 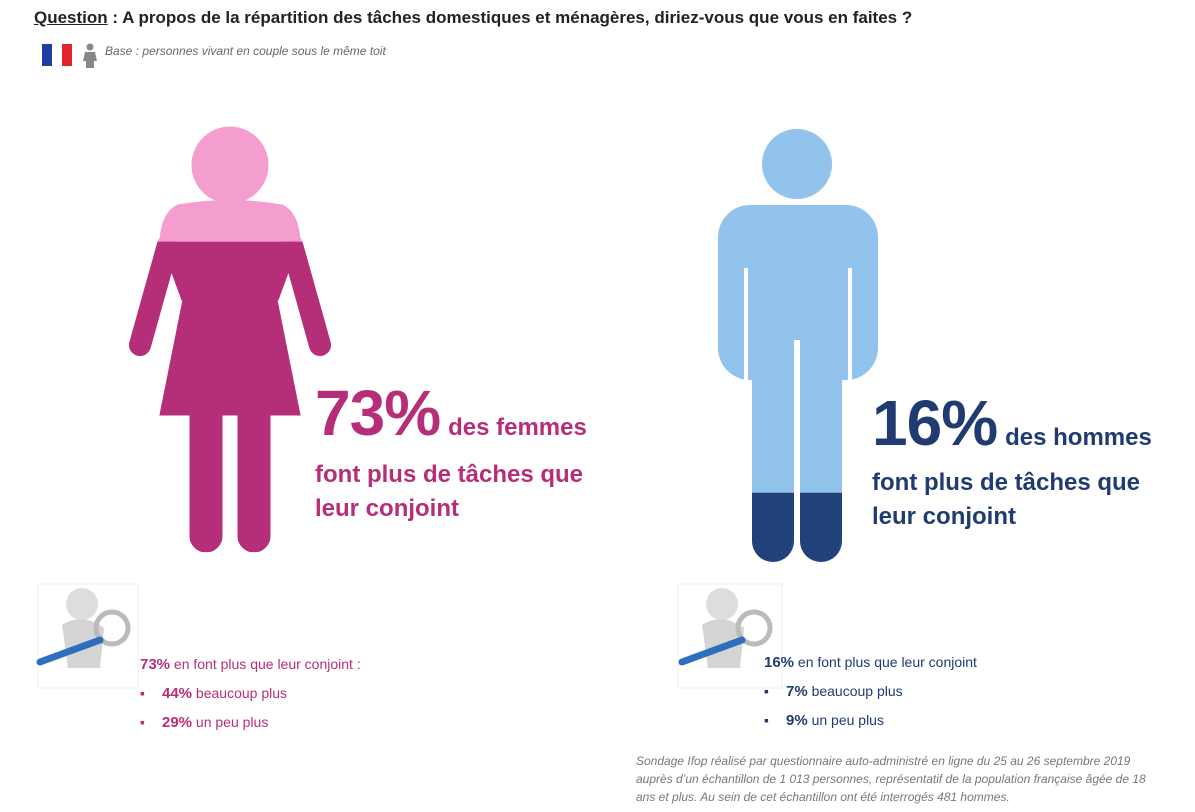 I want to click on headline: 16% des hommes, so click(x=1012, y=423).